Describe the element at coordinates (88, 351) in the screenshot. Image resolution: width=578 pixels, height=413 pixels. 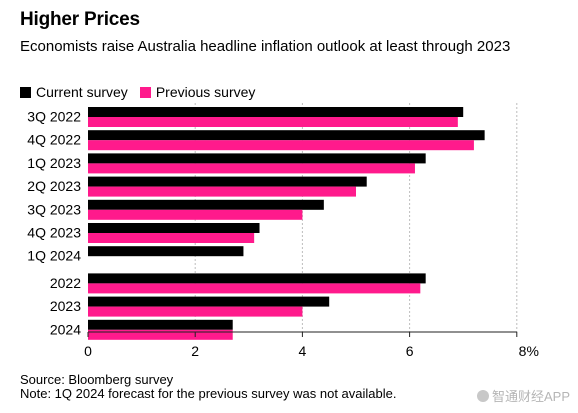
I see `x-tick-label: 0` at that location.